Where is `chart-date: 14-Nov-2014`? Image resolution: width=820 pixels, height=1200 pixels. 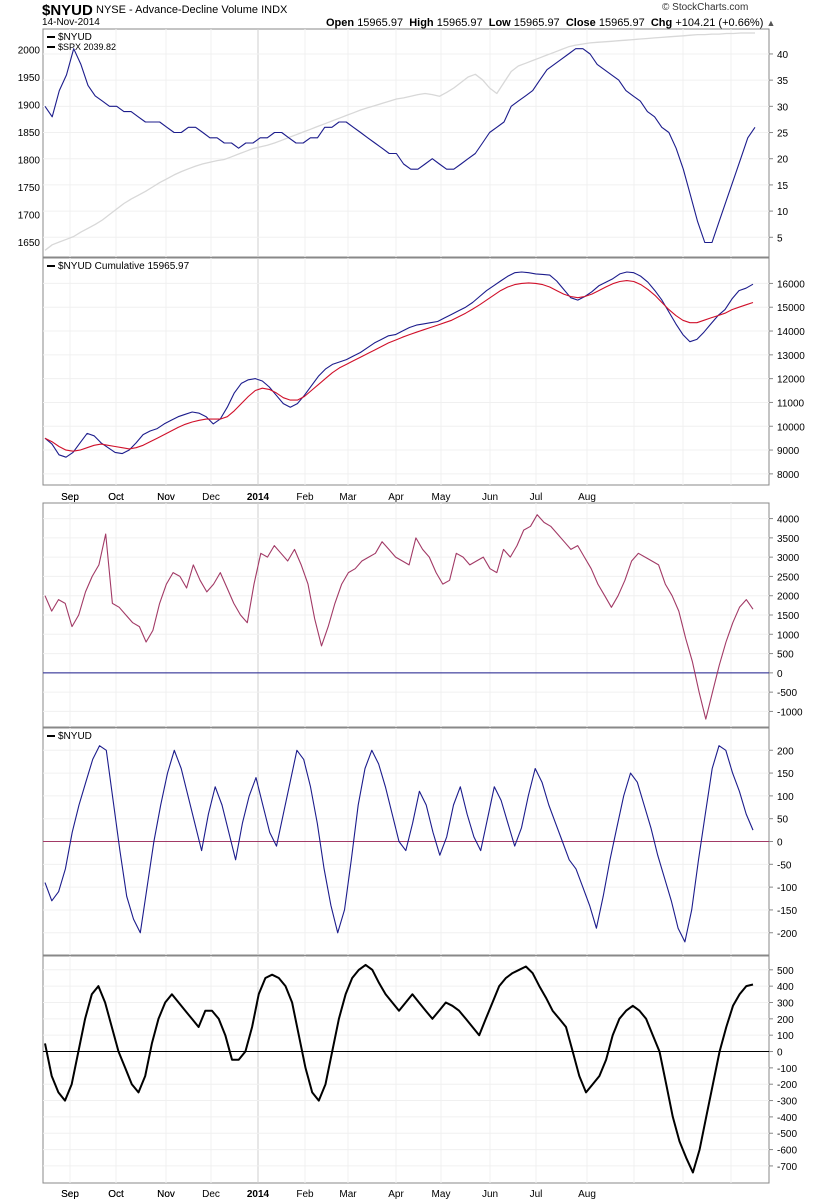
chart-date: 14-Nov-2014 is located at coordinates (71, 22).